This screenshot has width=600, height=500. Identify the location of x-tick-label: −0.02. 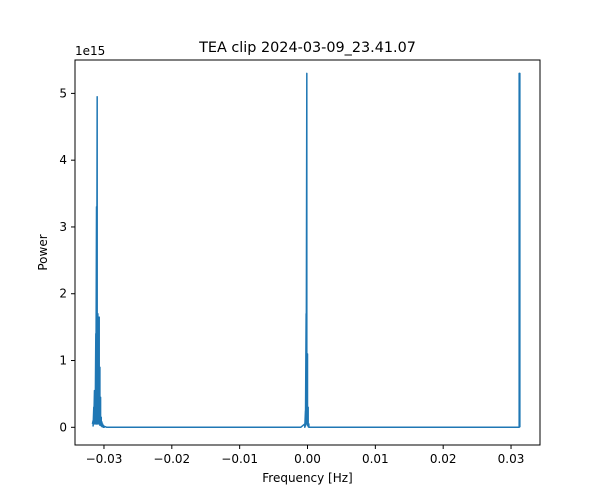
(171, 459).